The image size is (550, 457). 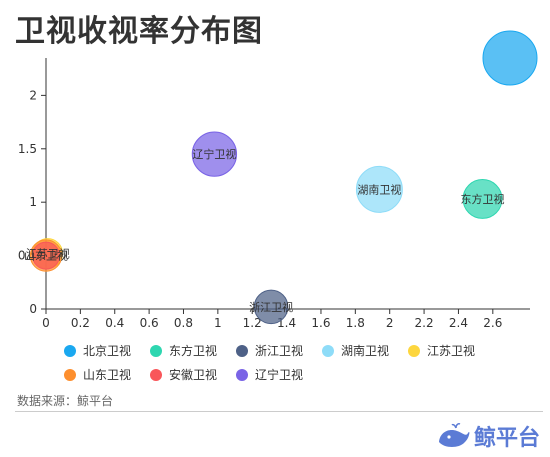 I want to click on brand-logo: 鲸平台, so click(x=488, y=436).